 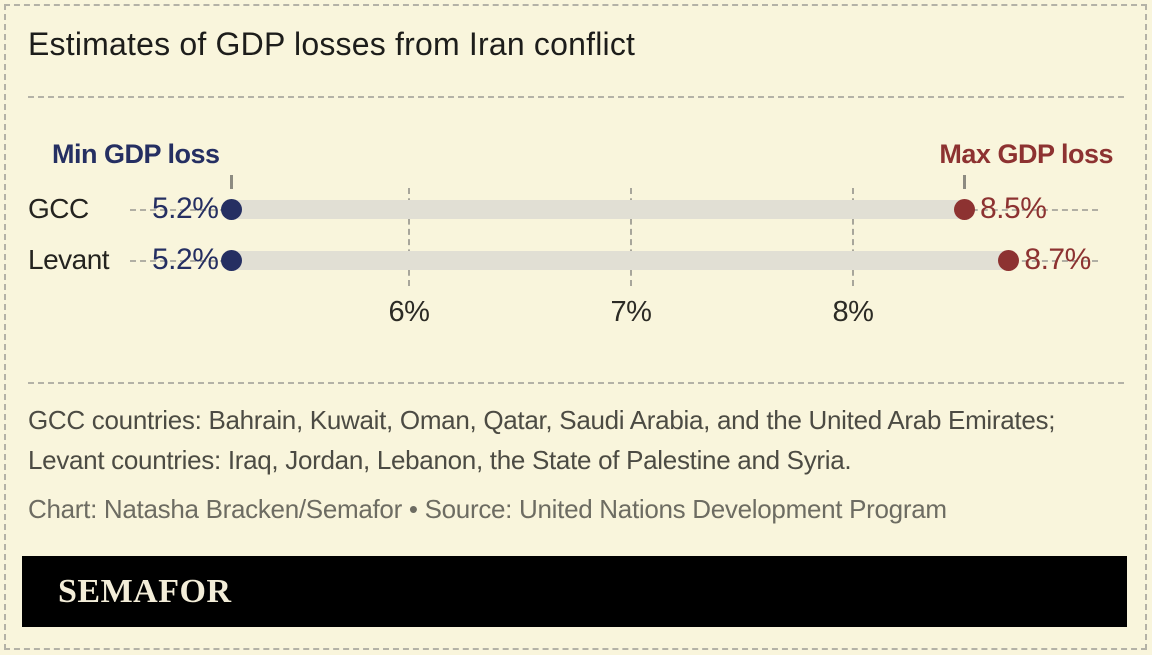 What do you see at coordinates (631, 312) in the screenshot?
I see `x-axis-tick-label: 7%` at bounding box center [631, 312].